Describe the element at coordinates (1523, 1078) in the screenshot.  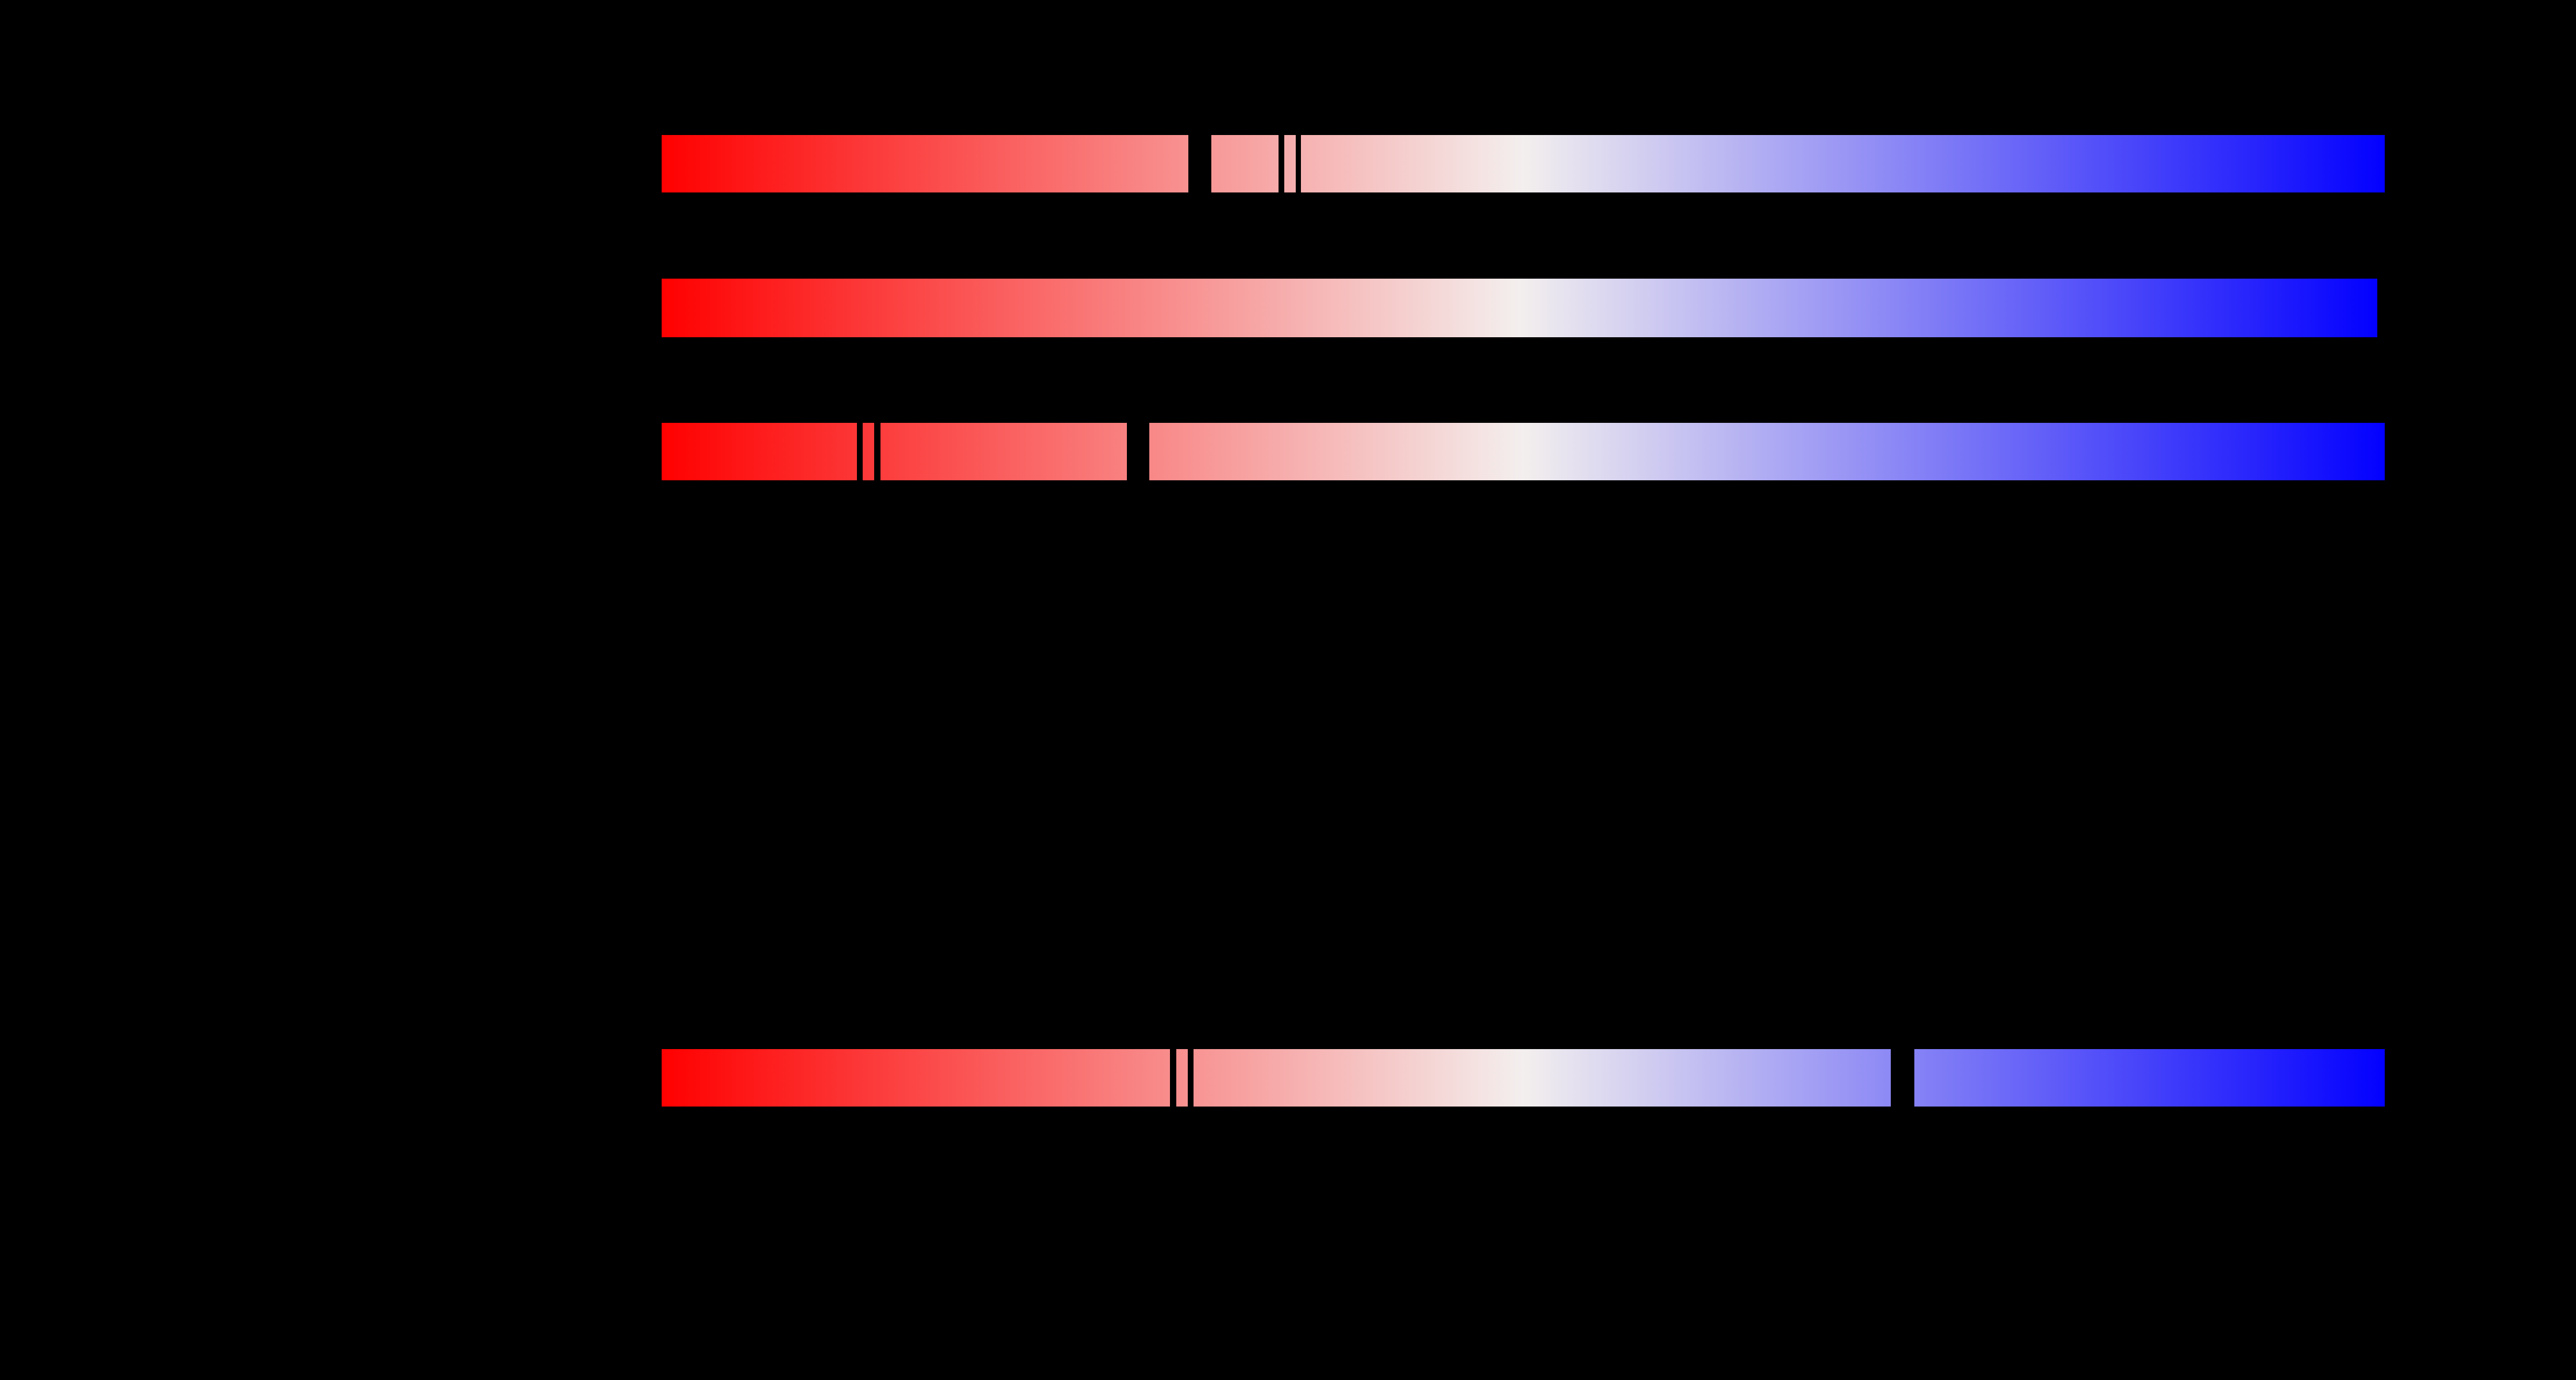
I see `strip-4-gradient-bar` at that location.